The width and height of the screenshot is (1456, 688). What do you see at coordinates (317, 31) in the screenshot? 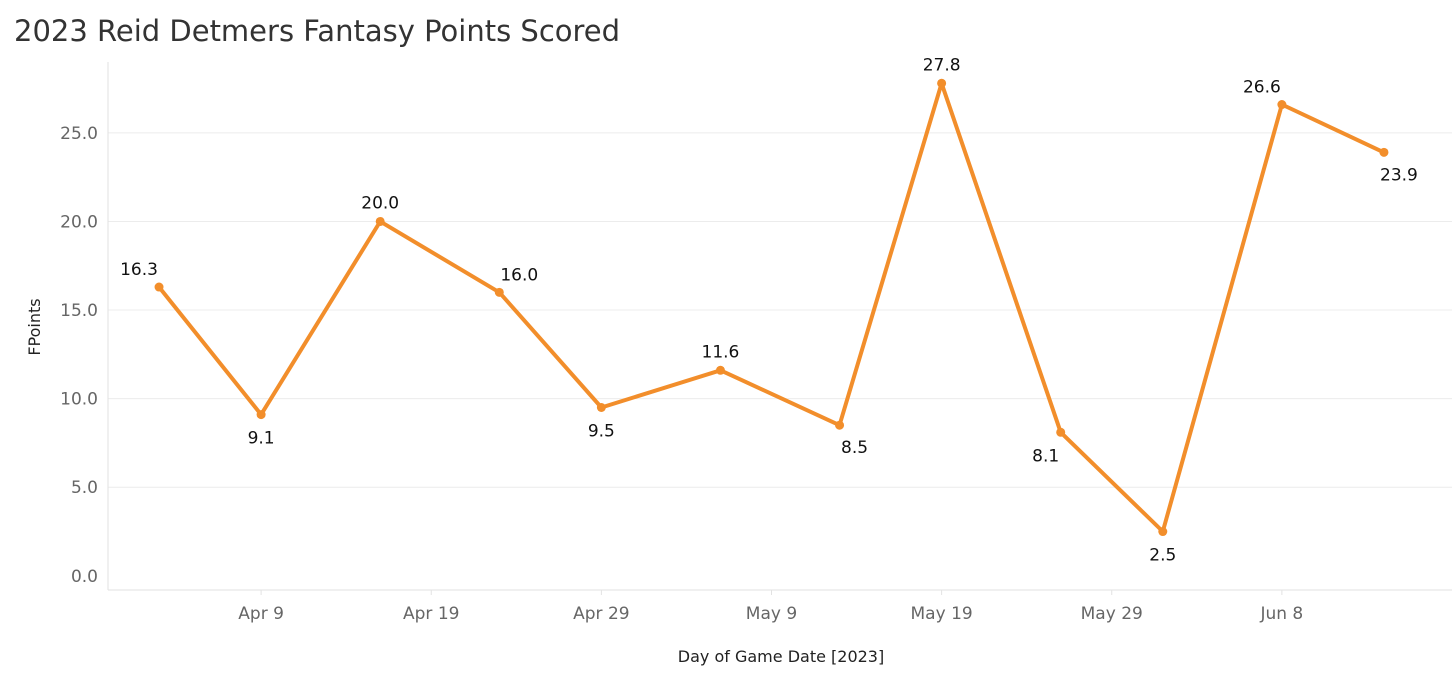
I see `chart-title: 2023 Reid Detmers Fantasy Points Scored` at bounding box center [317, 31].